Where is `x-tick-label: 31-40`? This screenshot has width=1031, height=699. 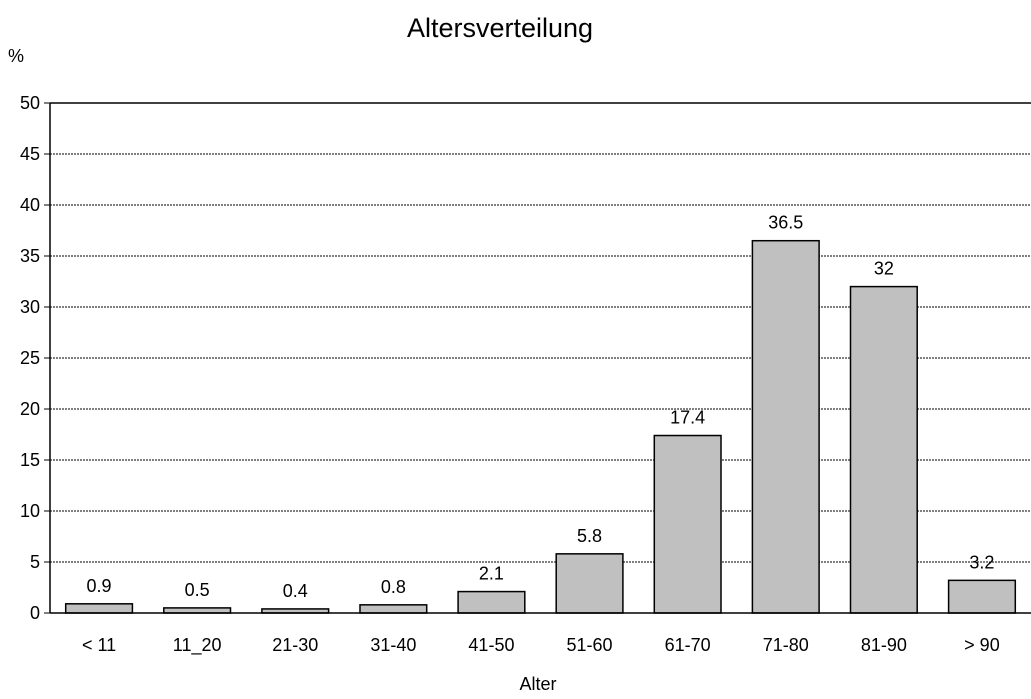 x-tick-label: 31-40 is located at coordinates (393, 645).